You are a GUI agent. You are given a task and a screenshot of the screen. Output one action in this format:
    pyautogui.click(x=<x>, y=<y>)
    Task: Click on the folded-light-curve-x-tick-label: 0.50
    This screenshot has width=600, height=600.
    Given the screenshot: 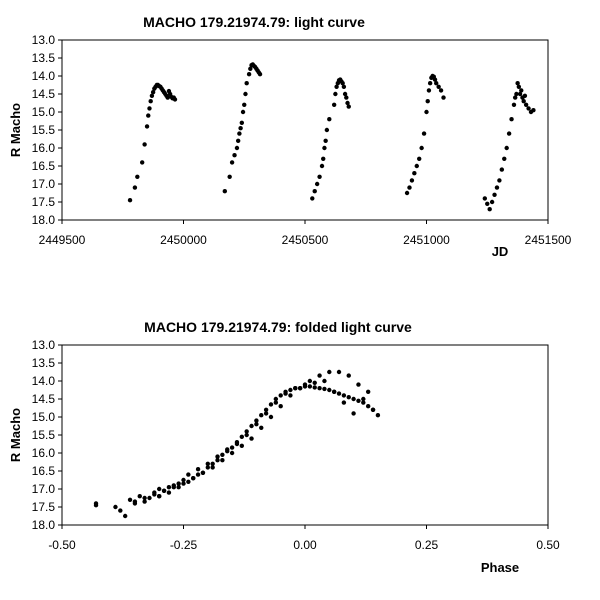 What is the action you would take?
    pyautogui.click(x=548, y=545)
    